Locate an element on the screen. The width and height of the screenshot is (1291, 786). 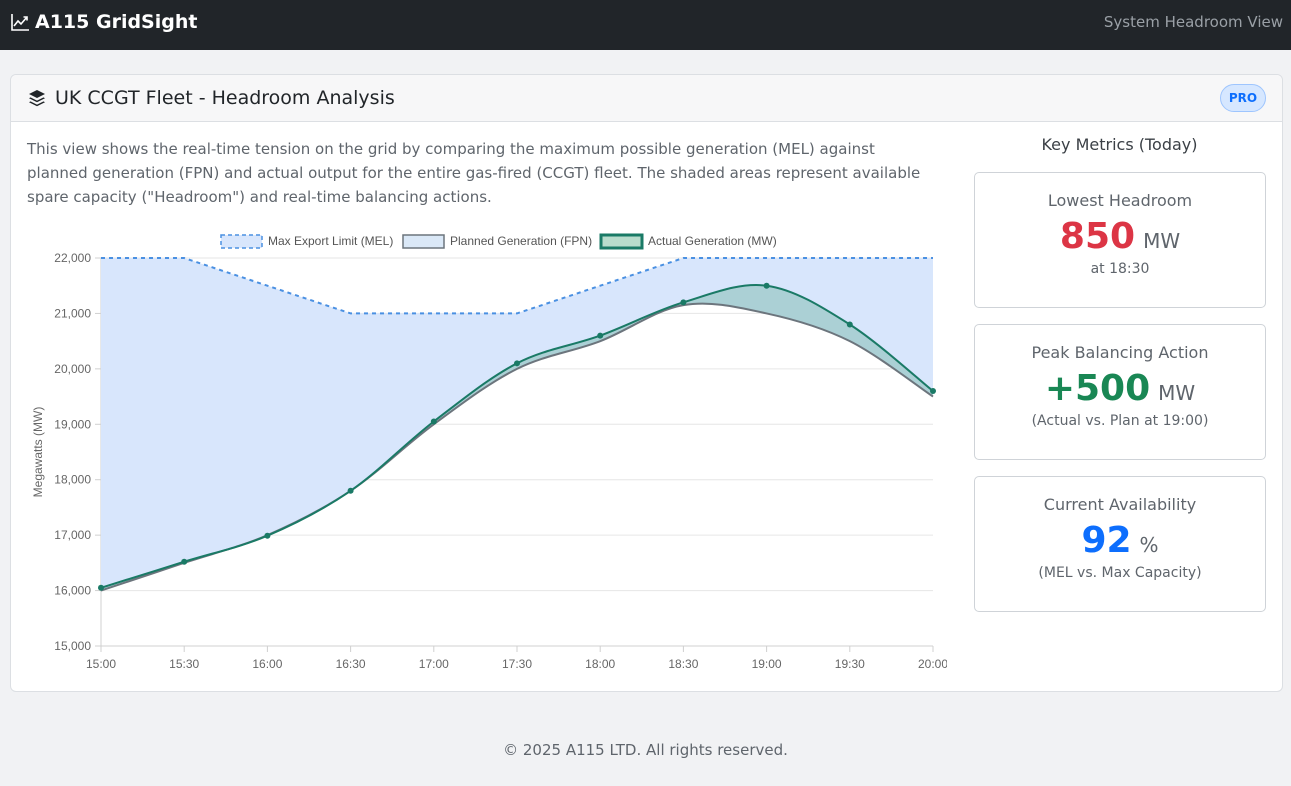
brand-name: A115 GridSight is located at coordinates (116, 22).